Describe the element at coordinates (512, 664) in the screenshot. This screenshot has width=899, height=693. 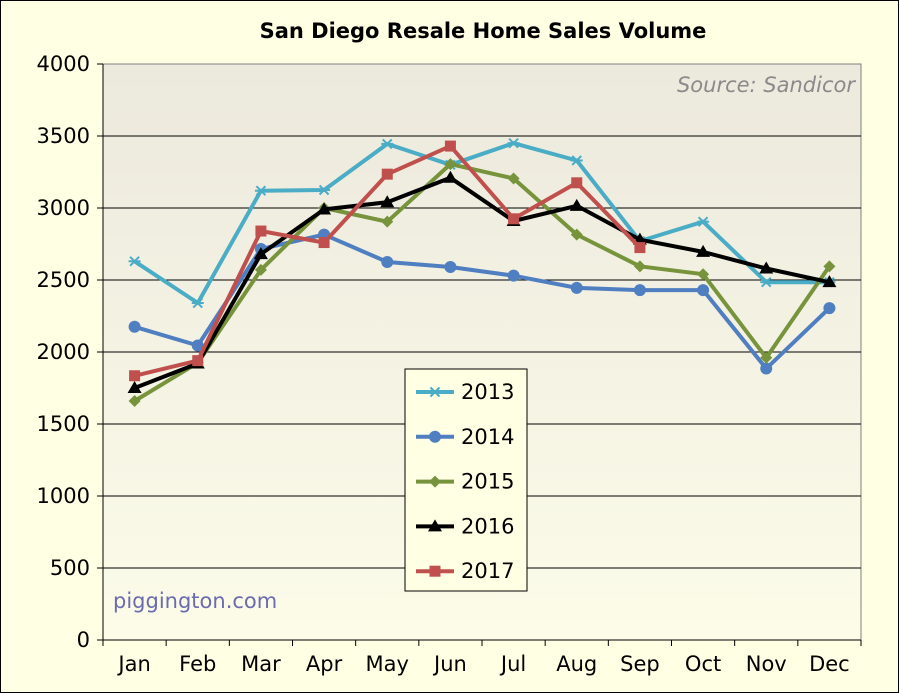
I see `x-tick-label: Jul` at that location.